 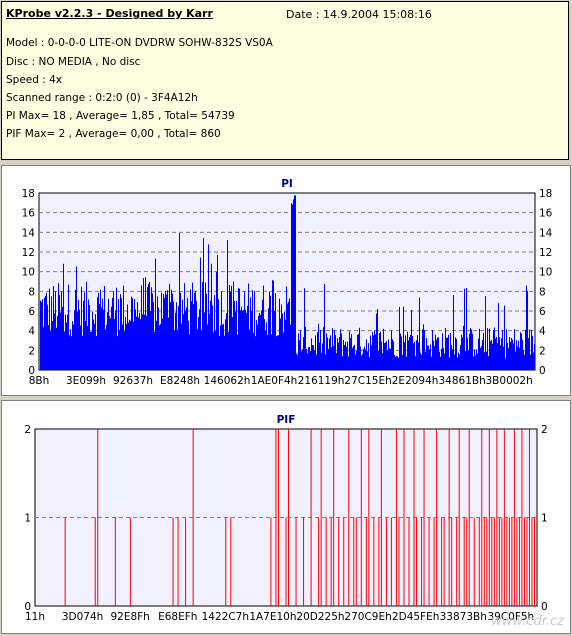 What do you see at coordinates (542, 312) in the screenshot?
I see `pi-ytick-right: 6` at bounding box center [542, 312].